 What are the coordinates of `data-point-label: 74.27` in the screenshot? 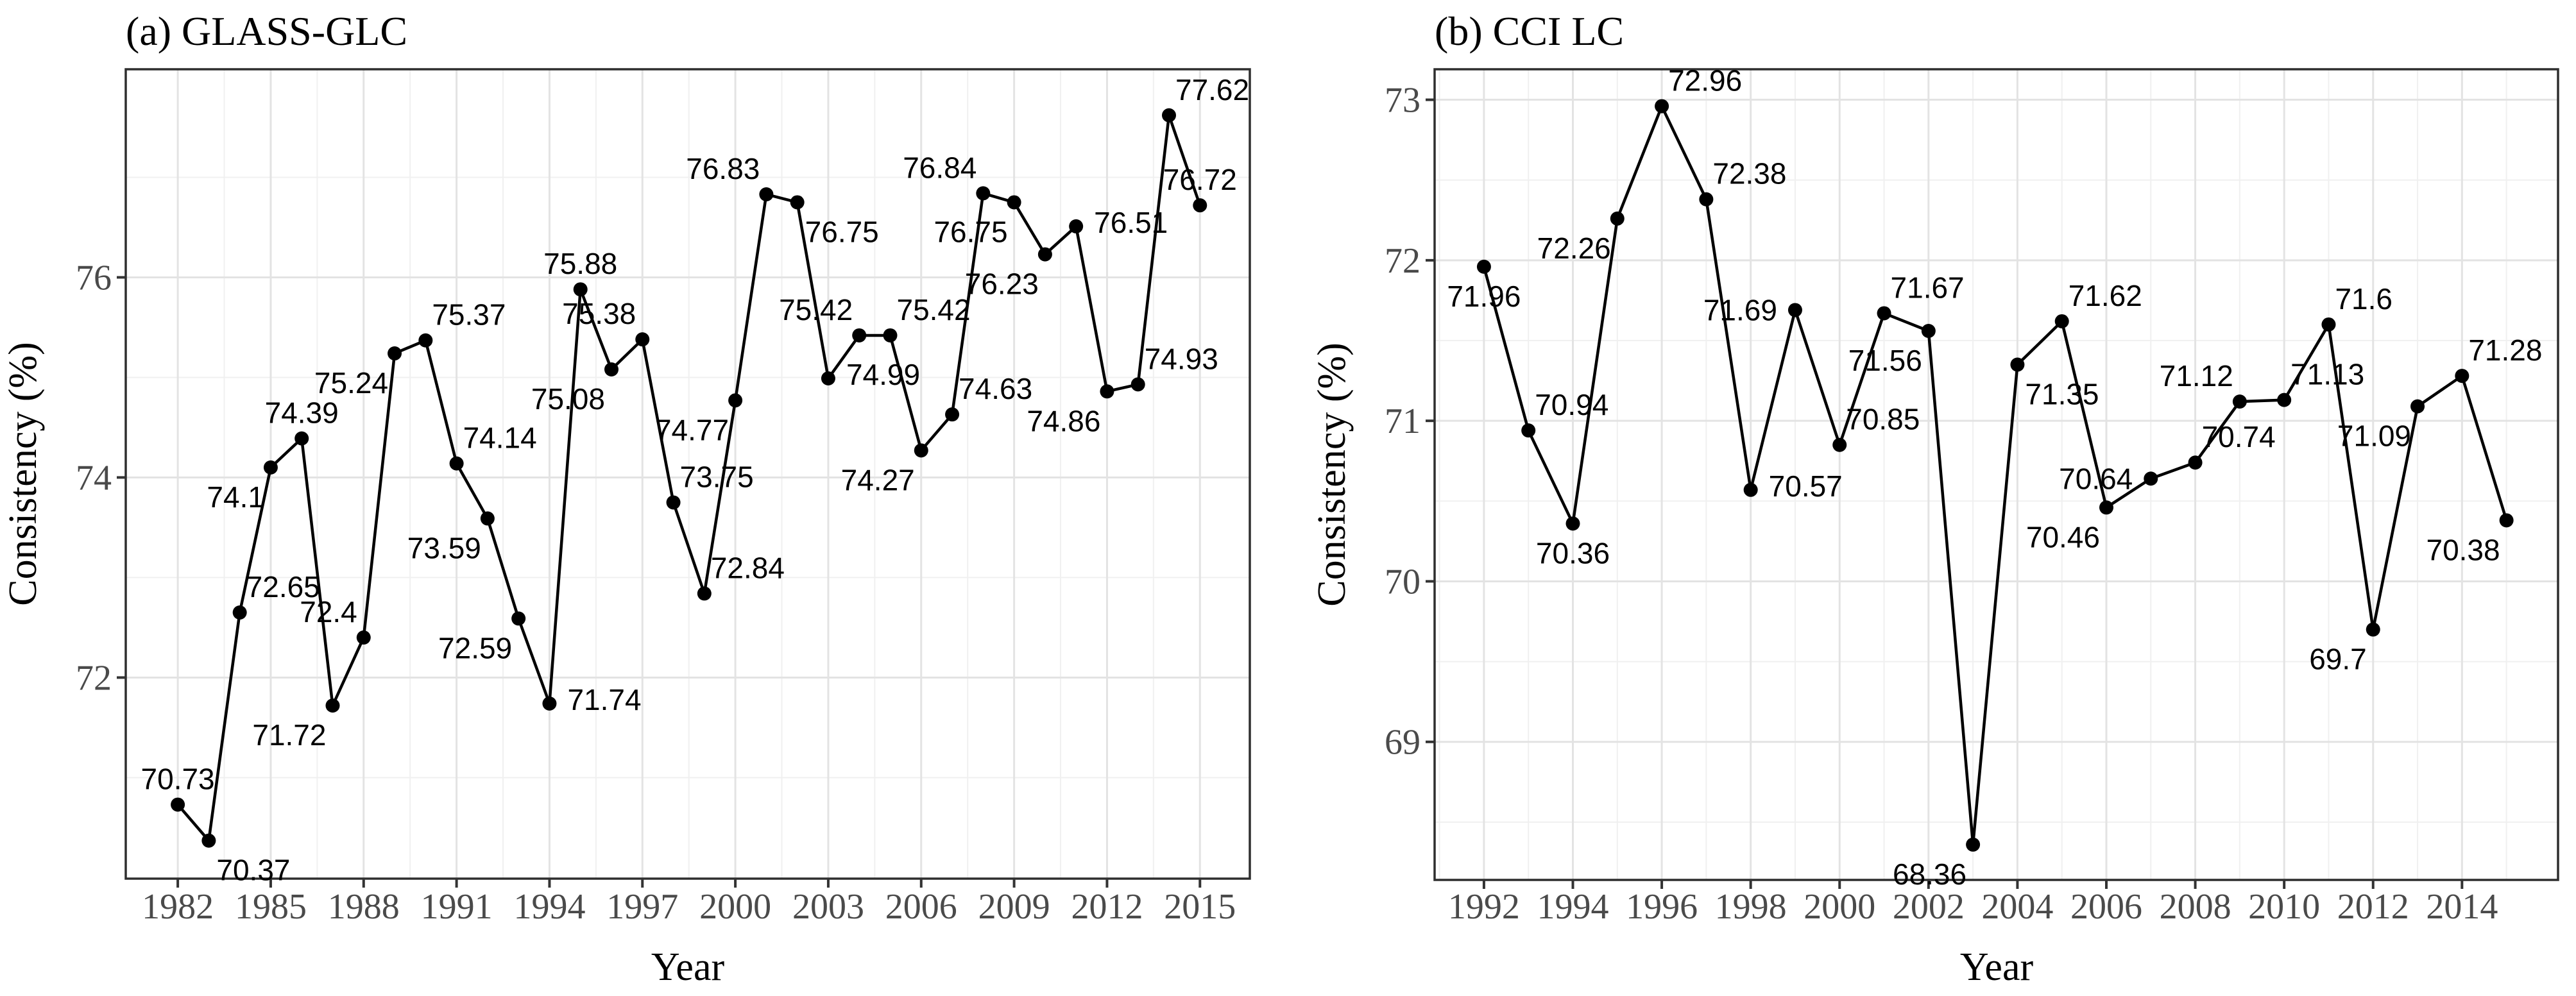 It's located at (878, 479).